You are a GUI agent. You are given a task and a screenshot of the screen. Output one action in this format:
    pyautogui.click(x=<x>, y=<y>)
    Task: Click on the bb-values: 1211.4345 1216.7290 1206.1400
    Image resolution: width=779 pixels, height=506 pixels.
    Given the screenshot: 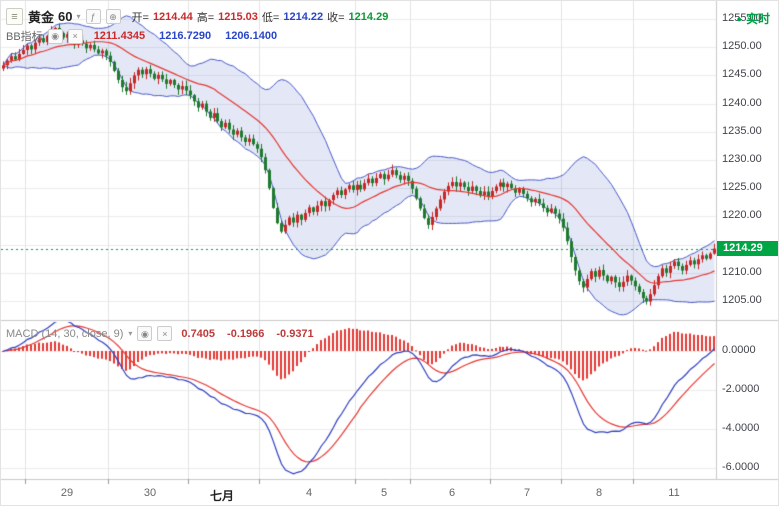 What is the action you would take?
    pyautogui.click(x=185, y=36)
    